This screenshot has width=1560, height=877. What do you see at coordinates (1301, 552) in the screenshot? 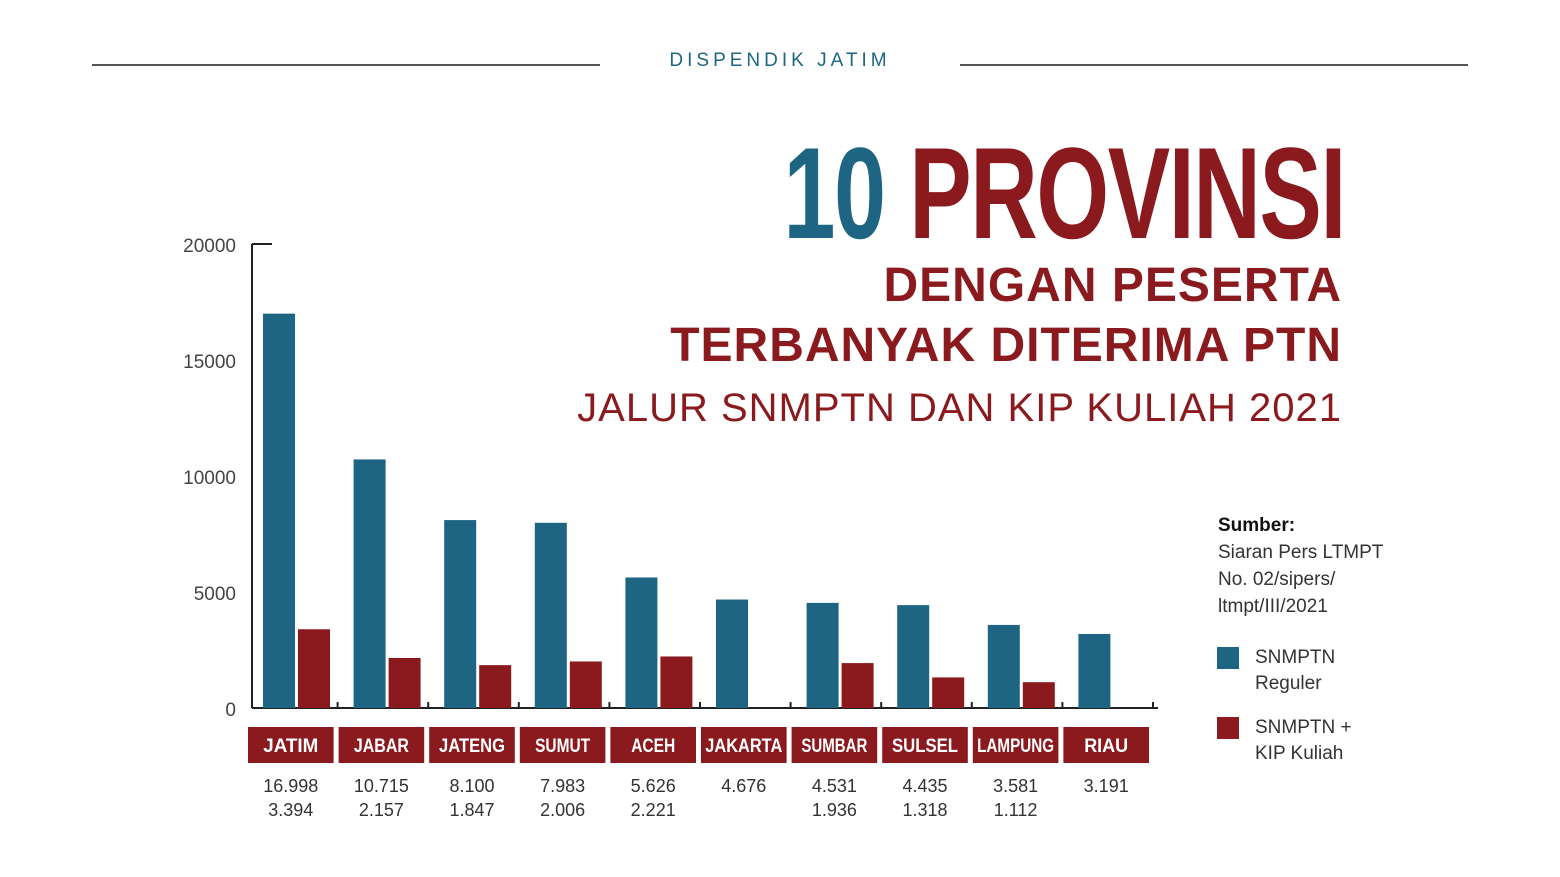
I see `source-line: Siaran Pers LTMPT` at bounding box center [1301, 552].